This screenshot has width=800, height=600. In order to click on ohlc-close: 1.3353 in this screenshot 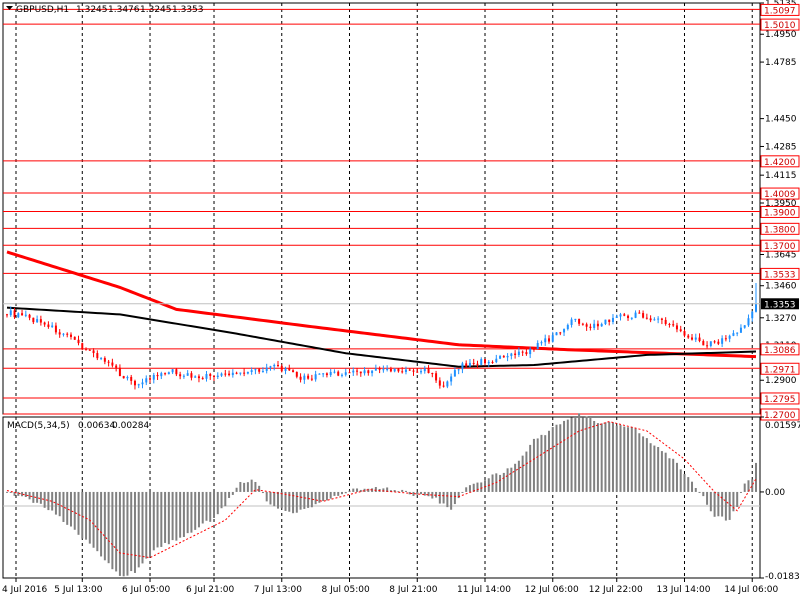, I will do `click(188, 10)`.